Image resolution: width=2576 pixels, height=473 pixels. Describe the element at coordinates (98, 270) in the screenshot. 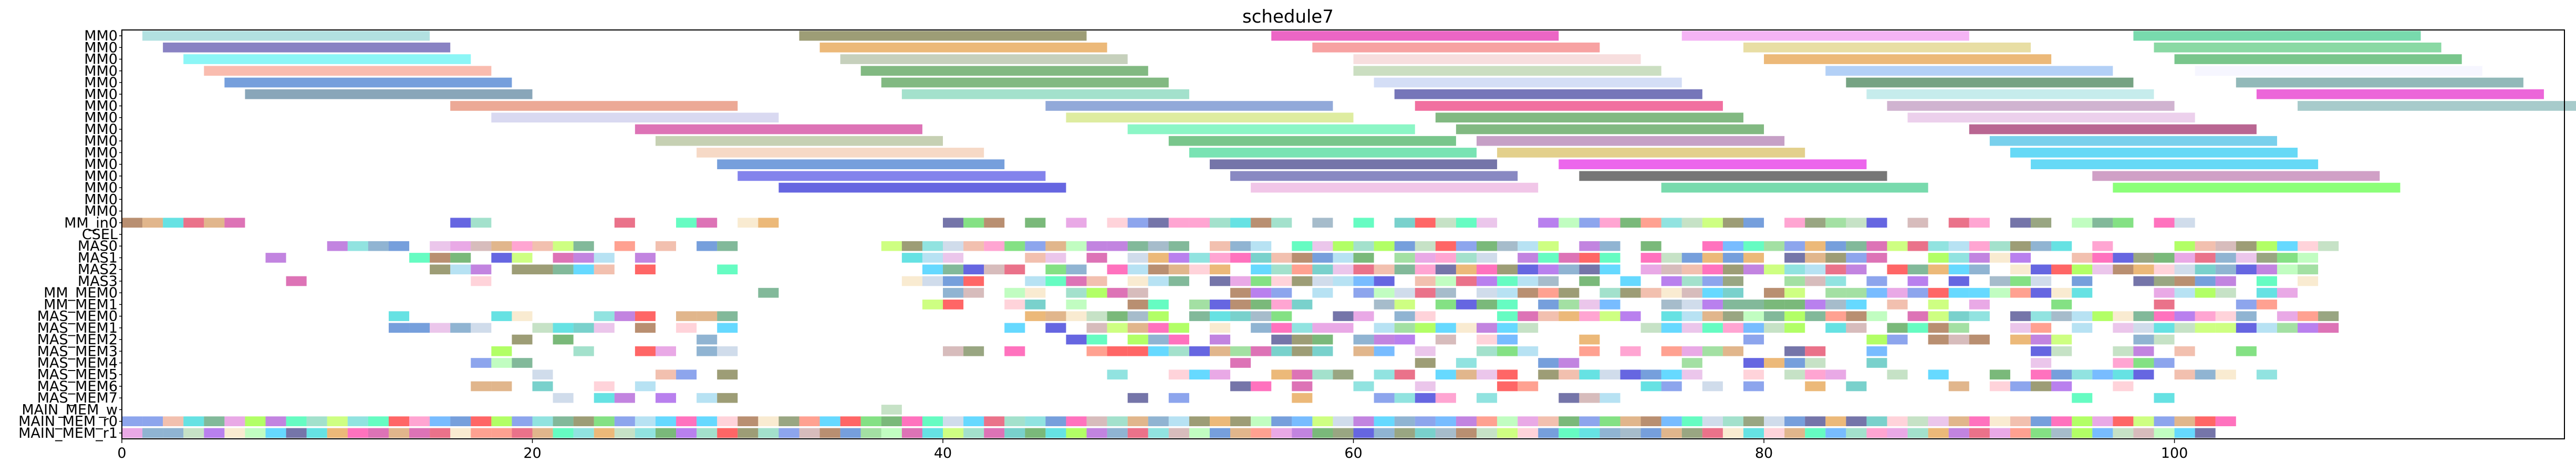

I see `row-label: MAS2` at that location.